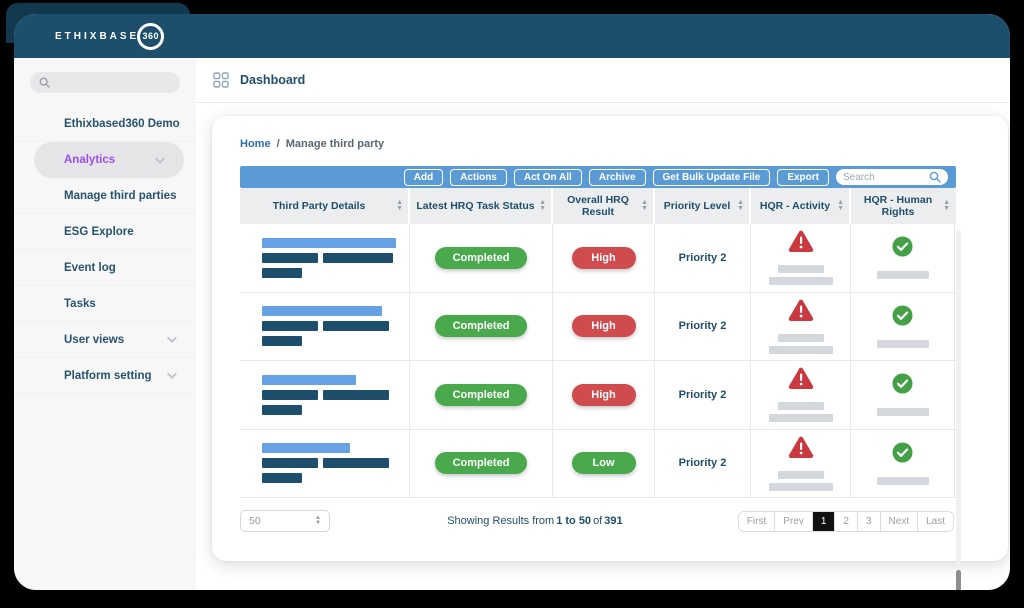  I want to click on table-row: Completed Low Priority 2, so click(598, 463).